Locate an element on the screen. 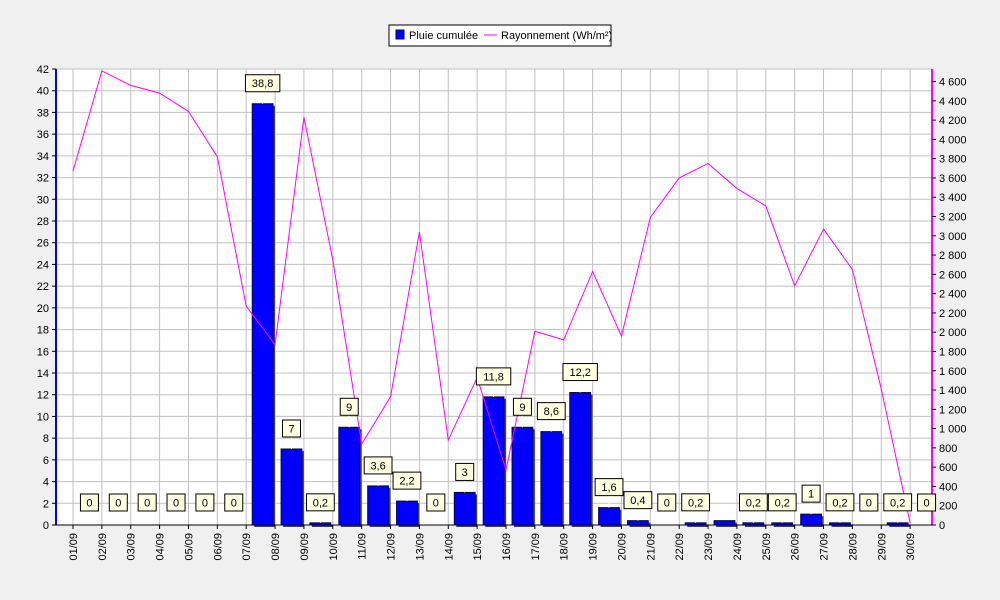 The height and width of the screenshot is (600, 1000). value-label: 38,8 is located at coordinates (262, 84).